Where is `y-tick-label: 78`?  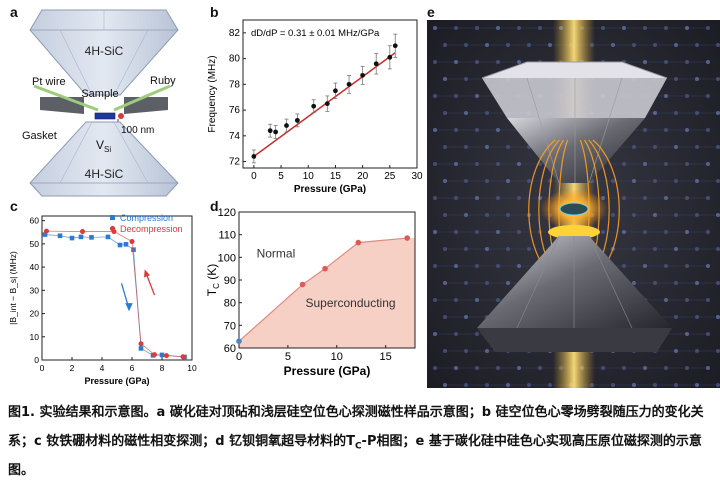
y-tick-label: 78 is located at coordinates (235, 84).